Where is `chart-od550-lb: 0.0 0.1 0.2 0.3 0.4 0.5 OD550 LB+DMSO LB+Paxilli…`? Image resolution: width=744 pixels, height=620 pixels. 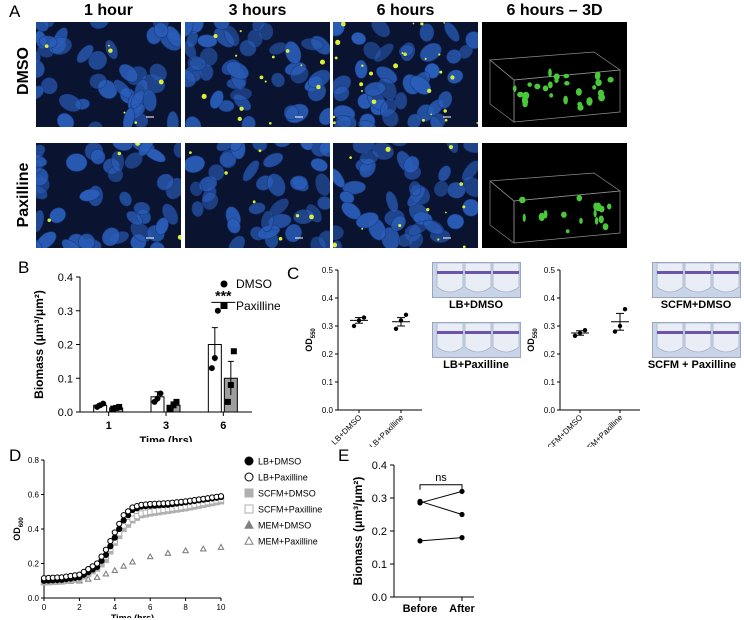 chart-od550-lb: 0.0 0.1 0.2 0.3 0.4 0.5 OD550 LB+DMSO LB+Paxilli… is located at coordinates (363, 356).